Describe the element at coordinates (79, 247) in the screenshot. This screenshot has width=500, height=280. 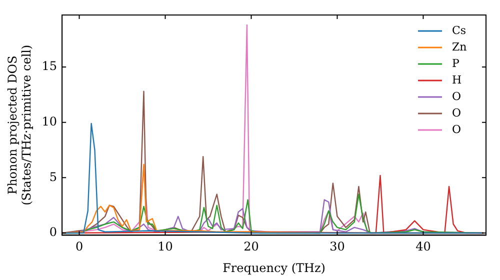
I see `x-tick-label: 0` at that location.